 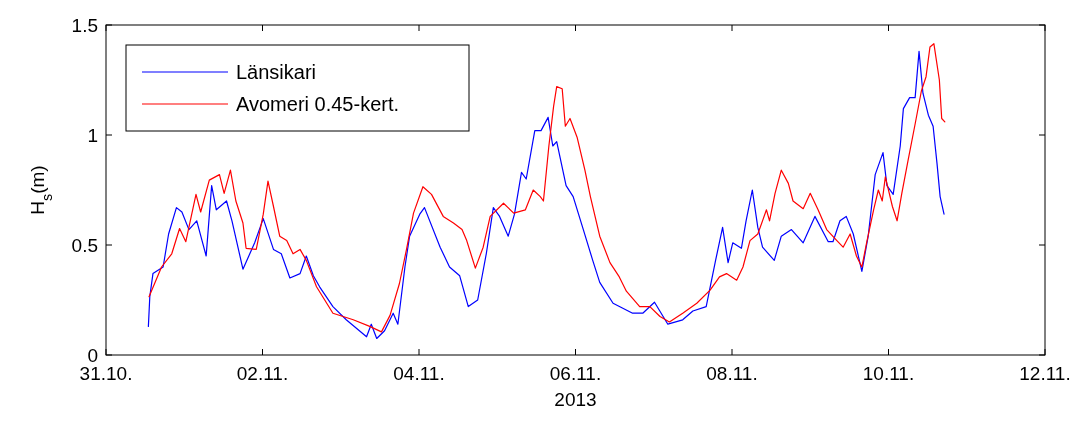 I want to click on y-tick-label: 0.5, so click(x=84, y=245).